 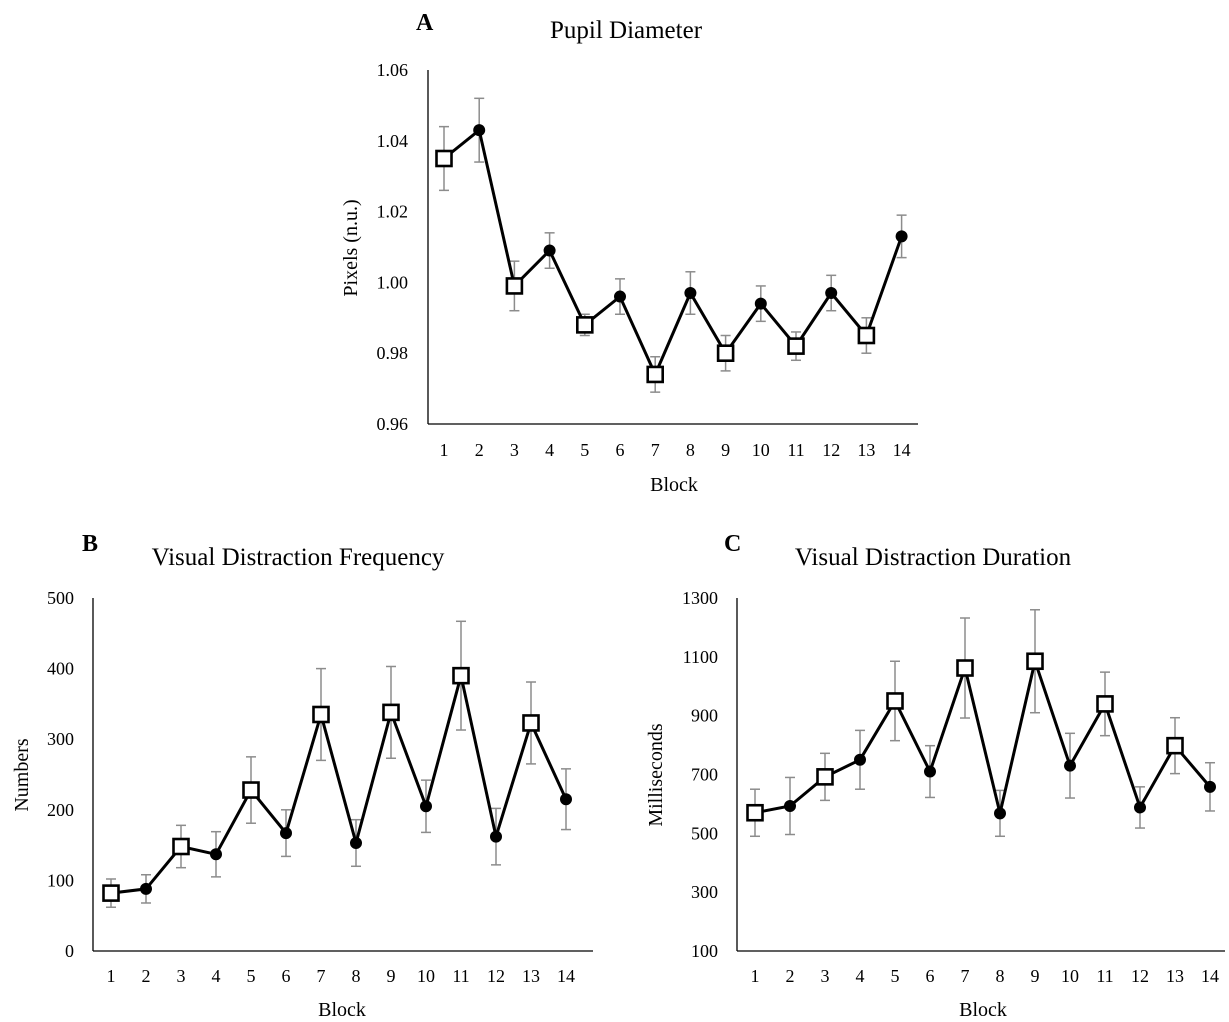 What do you see at coordinates (725, 450) in the screenshot?
I see `panel-a-x-tick-label: 9` at bounding box center [725, 450].